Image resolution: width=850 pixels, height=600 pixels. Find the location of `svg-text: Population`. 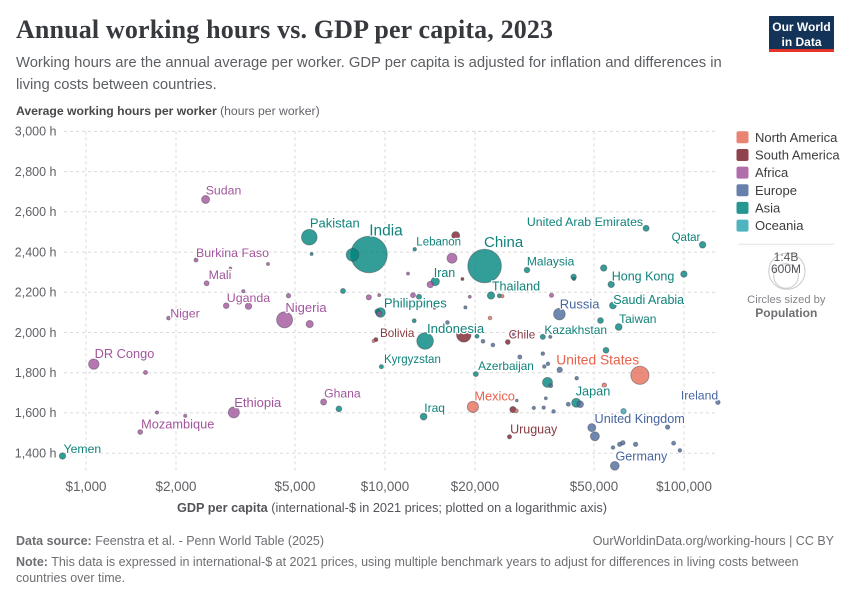

svg-text: Population is located at coordinates (786, 313).